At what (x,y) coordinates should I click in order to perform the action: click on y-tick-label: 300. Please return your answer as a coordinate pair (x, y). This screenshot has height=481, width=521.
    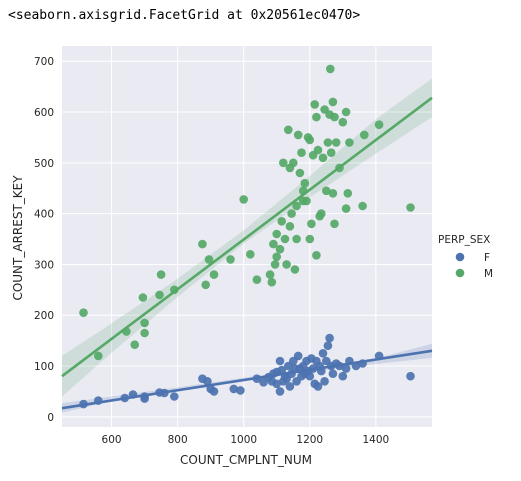
    Looking at the image, I should click on (44, 265).